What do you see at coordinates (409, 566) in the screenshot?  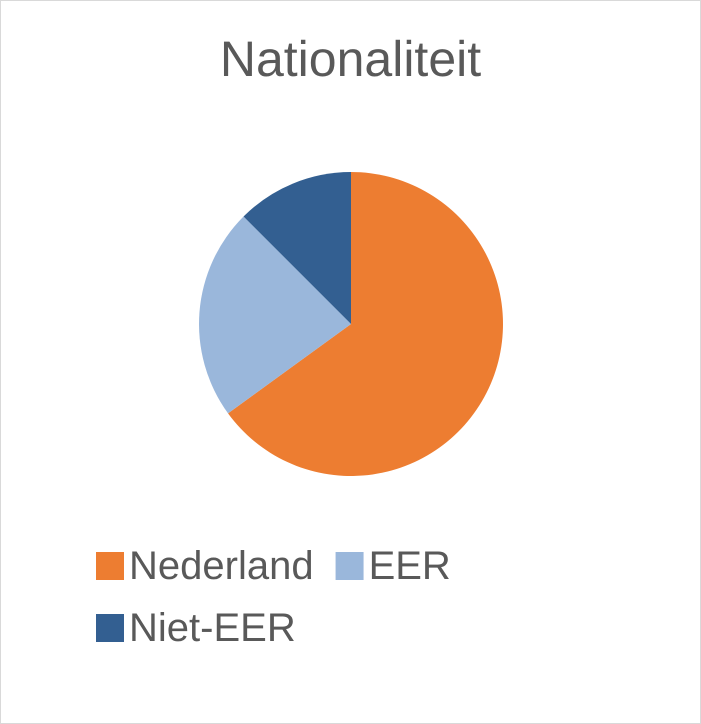 I see `legend-label: EER` at bounding box center [409, 566].